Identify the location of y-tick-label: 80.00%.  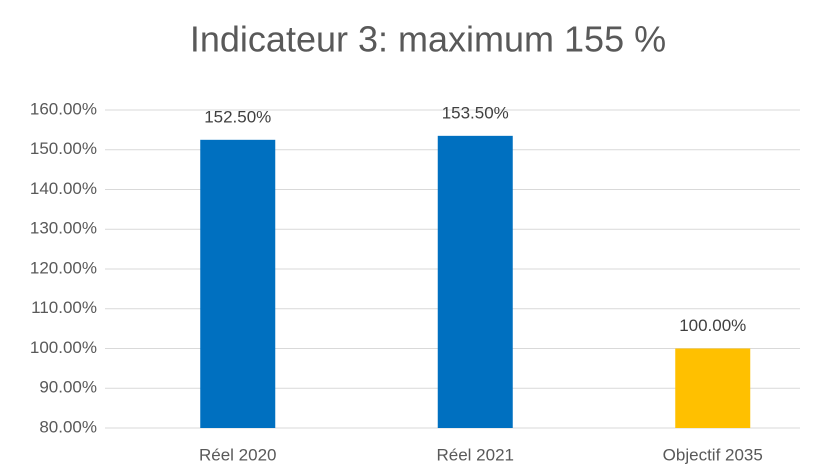
(68, 426).